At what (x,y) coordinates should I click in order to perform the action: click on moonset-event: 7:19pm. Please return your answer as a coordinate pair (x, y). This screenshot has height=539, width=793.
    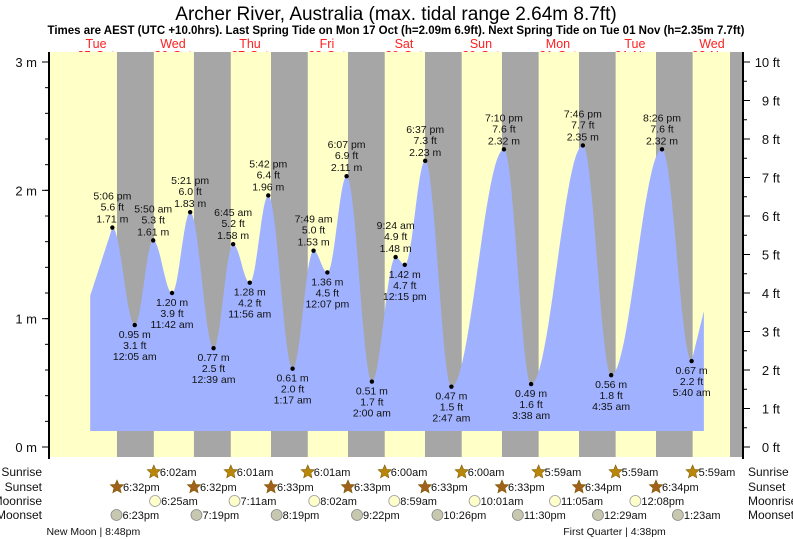
    Looking at the image, I should click on (214, 515).